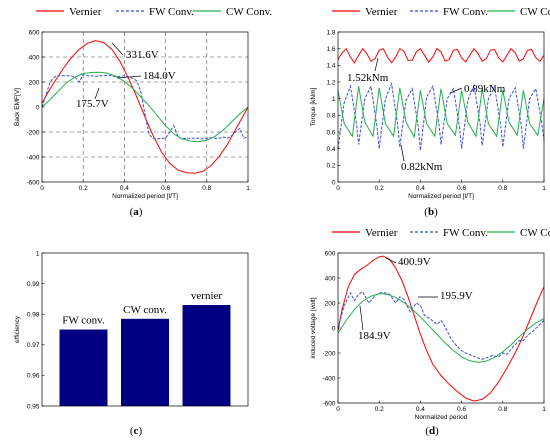  Describe the element at coordinates (330, 32) in the screenshot. I see `y-tick-label: 1.8` at that location.